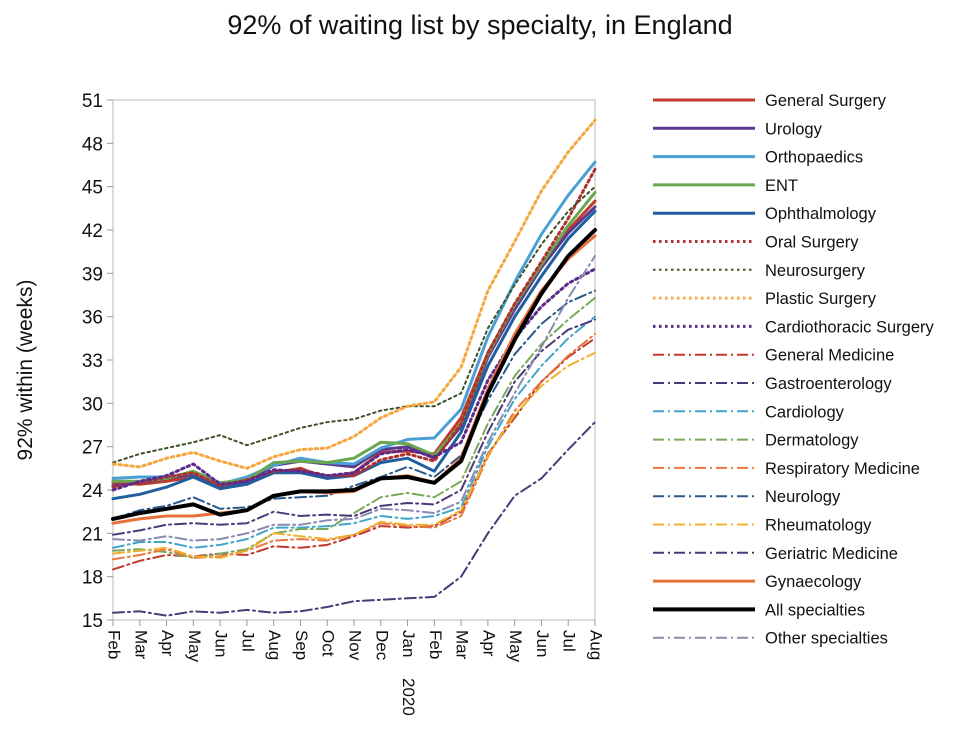  What do you see at coordinates (92, 361) in the screenshot?
I see `y-tick-label: 33` at bounding box center [92, 361].